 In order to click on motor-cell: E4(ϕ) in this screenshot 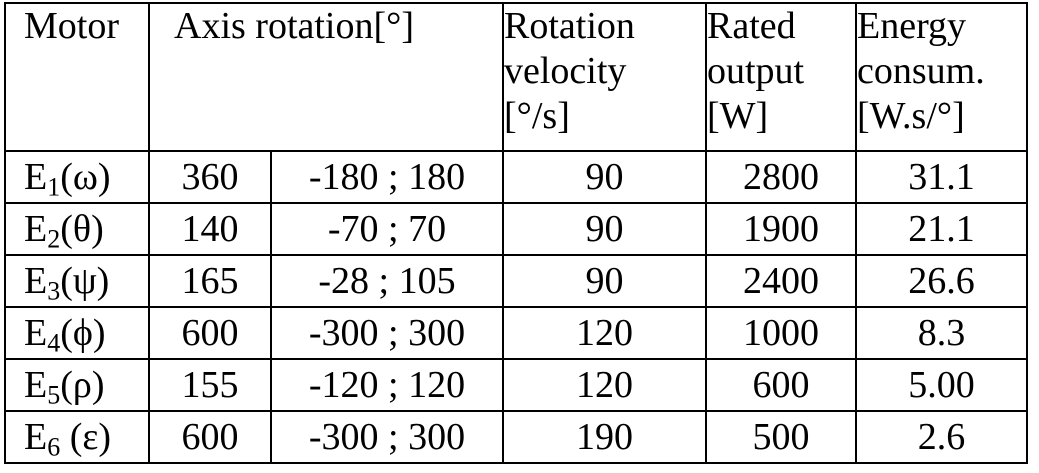, I will do `click(77, 333)`.